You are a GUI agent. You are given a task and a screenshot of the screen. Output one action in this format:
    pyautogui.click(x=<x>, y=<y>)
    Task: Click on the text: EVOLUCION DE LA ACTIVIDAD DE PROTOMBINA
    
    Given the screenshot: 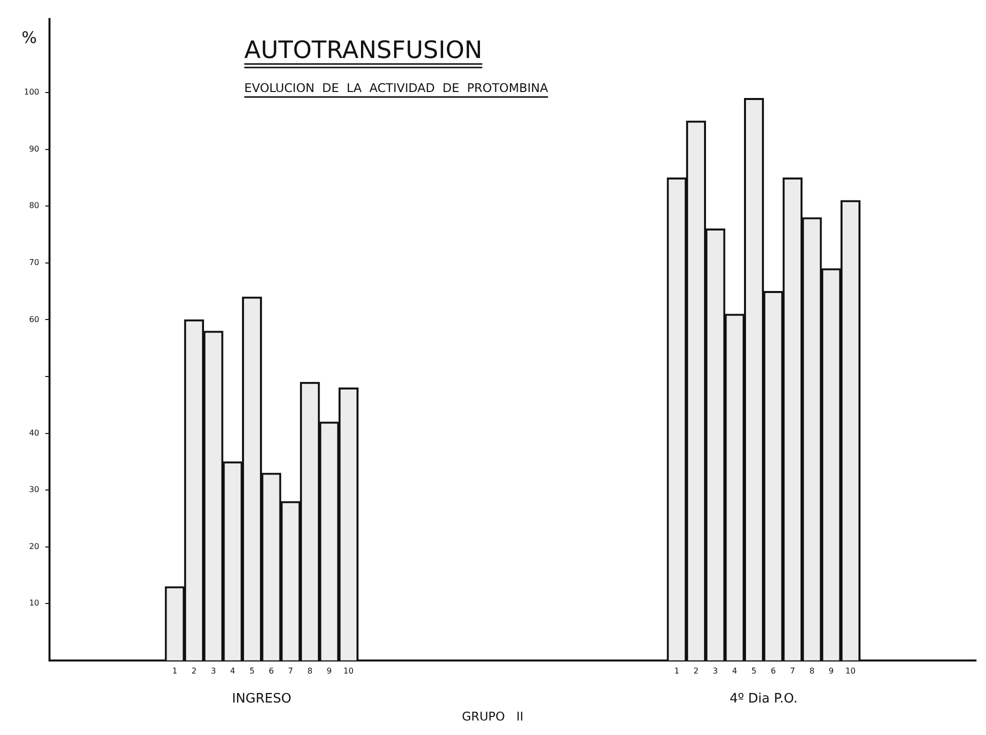 What is the action you would take?
    pyautogui.click(x=396, y=88)
    